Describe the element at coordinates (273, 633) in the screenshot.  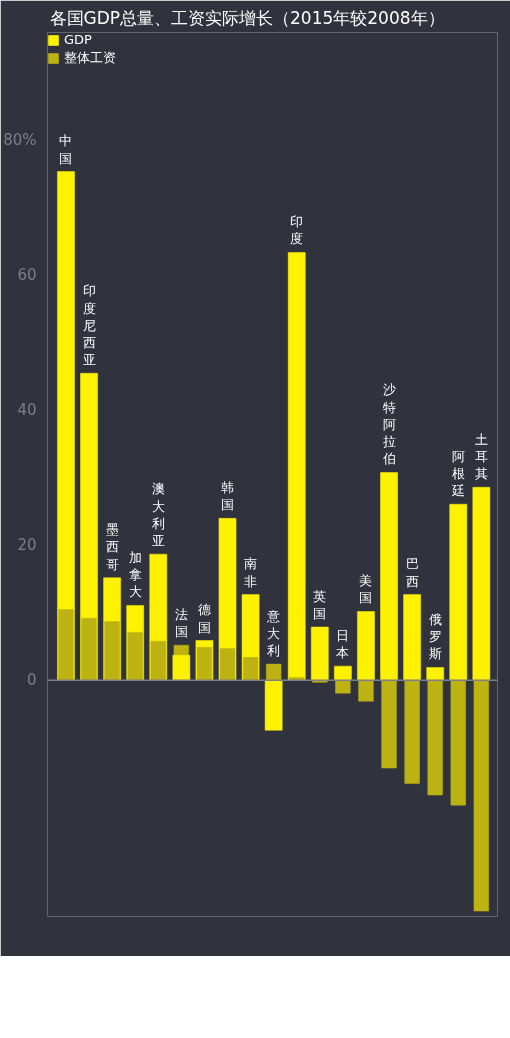
I see `x-tick-label: 意大利` at that location.